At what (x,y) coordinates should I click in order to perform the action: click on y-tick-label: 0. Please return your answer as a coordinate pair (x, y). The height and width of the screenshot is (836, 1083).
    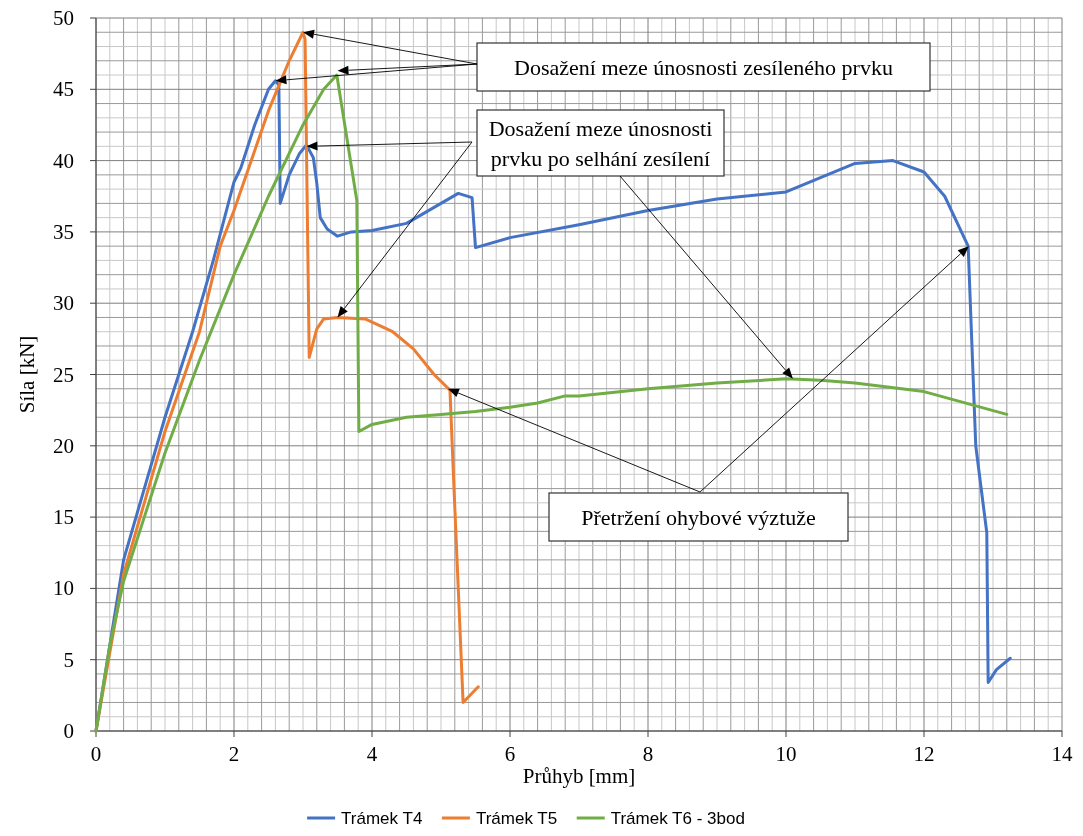
    Looking at the image, I should click on (68, 731).